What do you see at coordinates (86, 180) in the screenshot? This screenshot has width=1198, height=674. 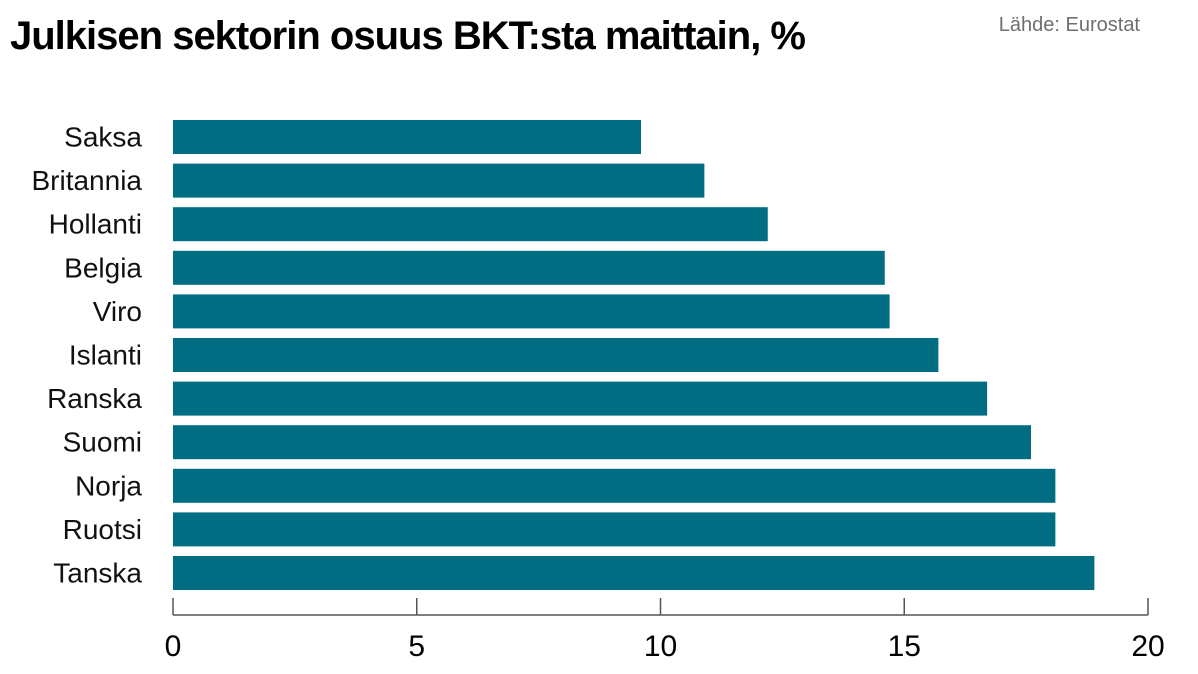 I see `category-label-britannia: Britannia` at bounding box center [86, 180].